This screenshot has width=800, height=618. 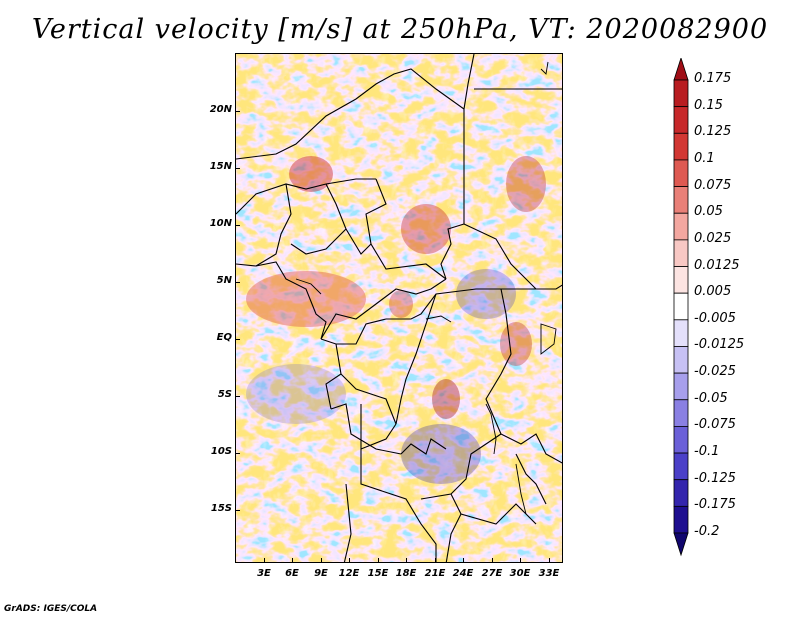 I want to click on colorbar-label: 0.05, so click(x=708, y=212).